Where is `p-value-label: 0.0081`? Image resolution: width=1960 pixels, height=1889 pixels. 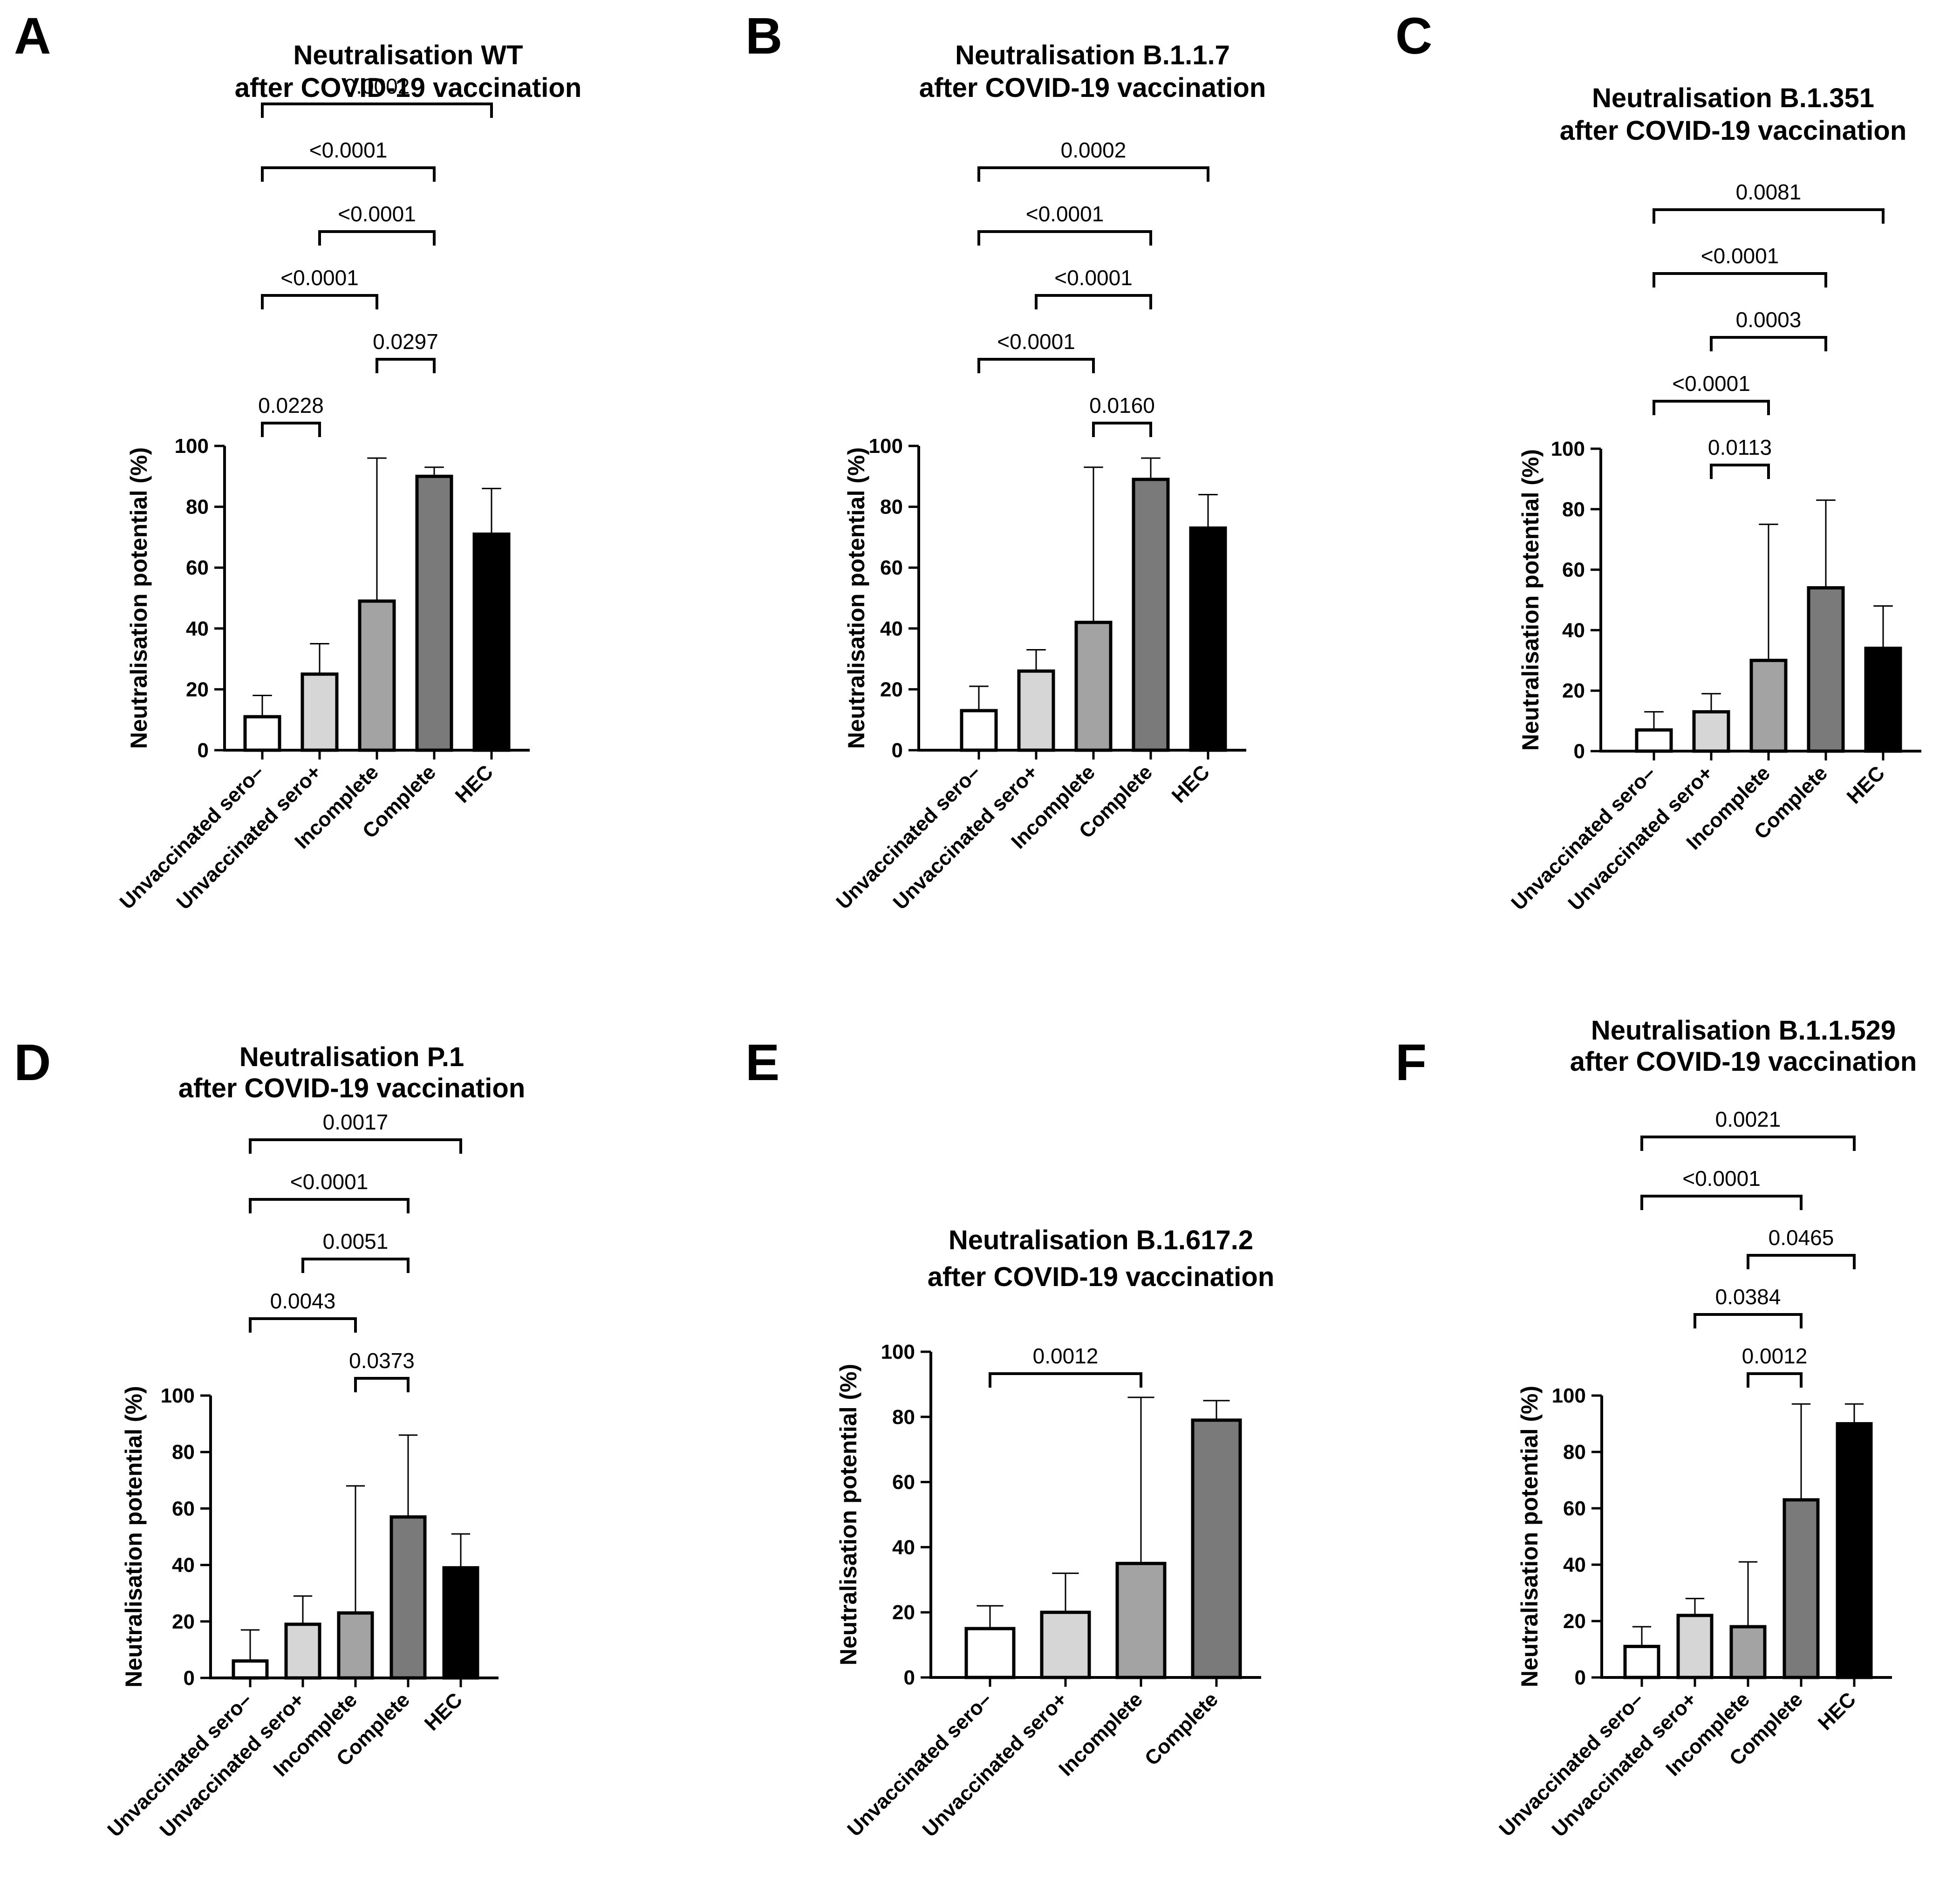
p-value-label: 0.0081 is located at coordinates (1769, 192).